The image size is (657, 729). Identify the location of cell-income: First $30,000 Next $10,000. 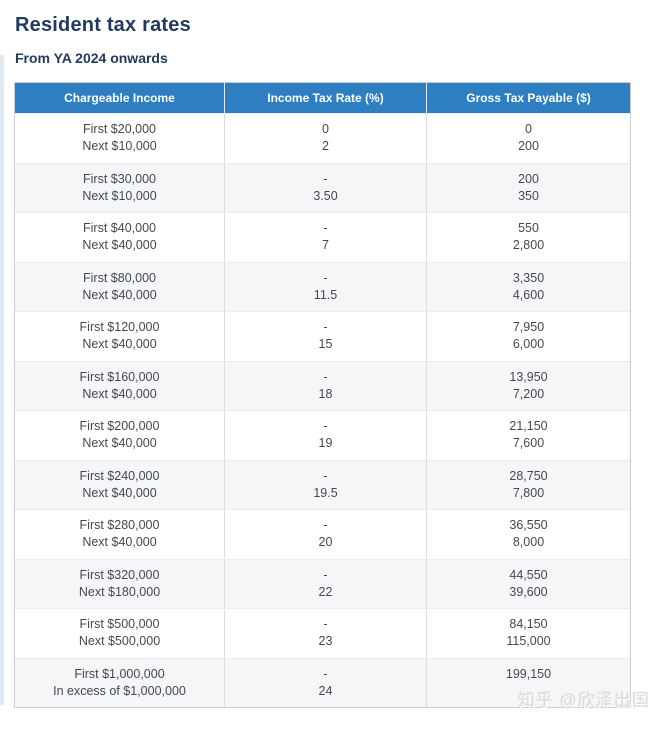
(120, 187).